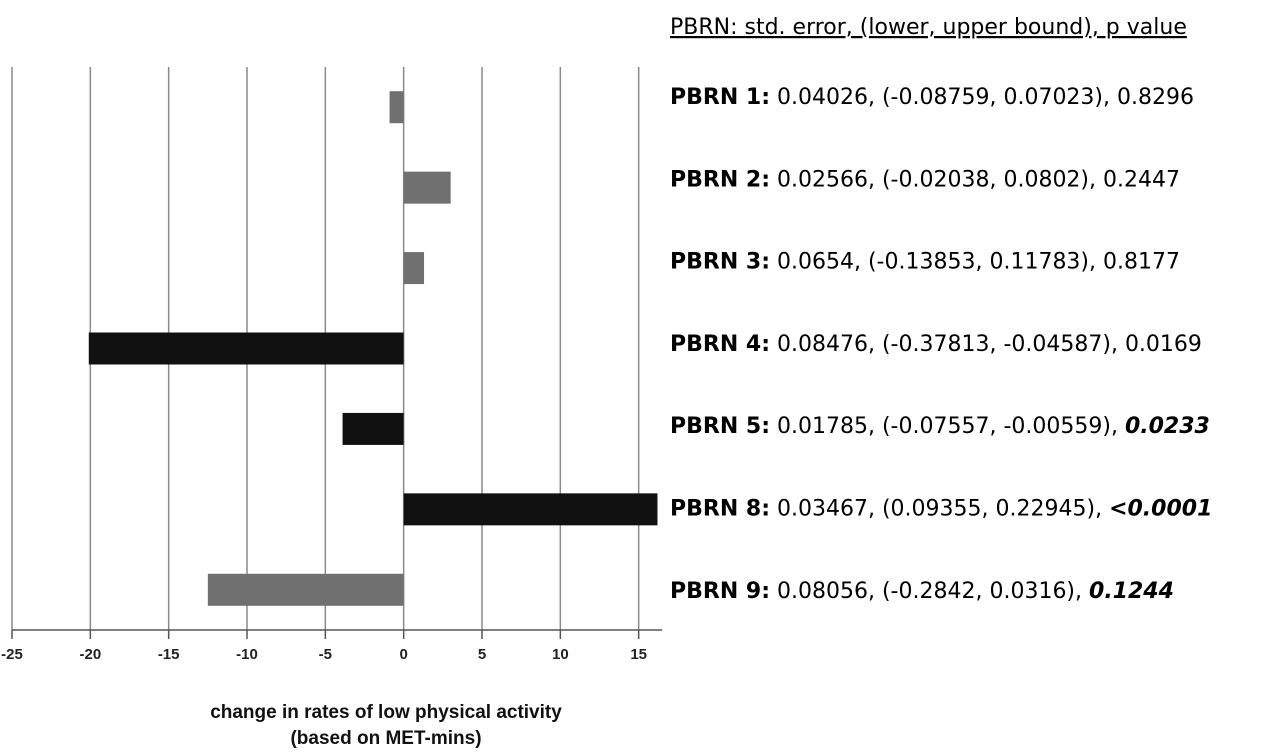 This screenshot has width=1280, height=753. What do you see at coordinates (936, 262) in the screenshot?
I see `annotation-stats: 0.0654, (-0.13853, 0.11783),` at bounding box center [936, 262].